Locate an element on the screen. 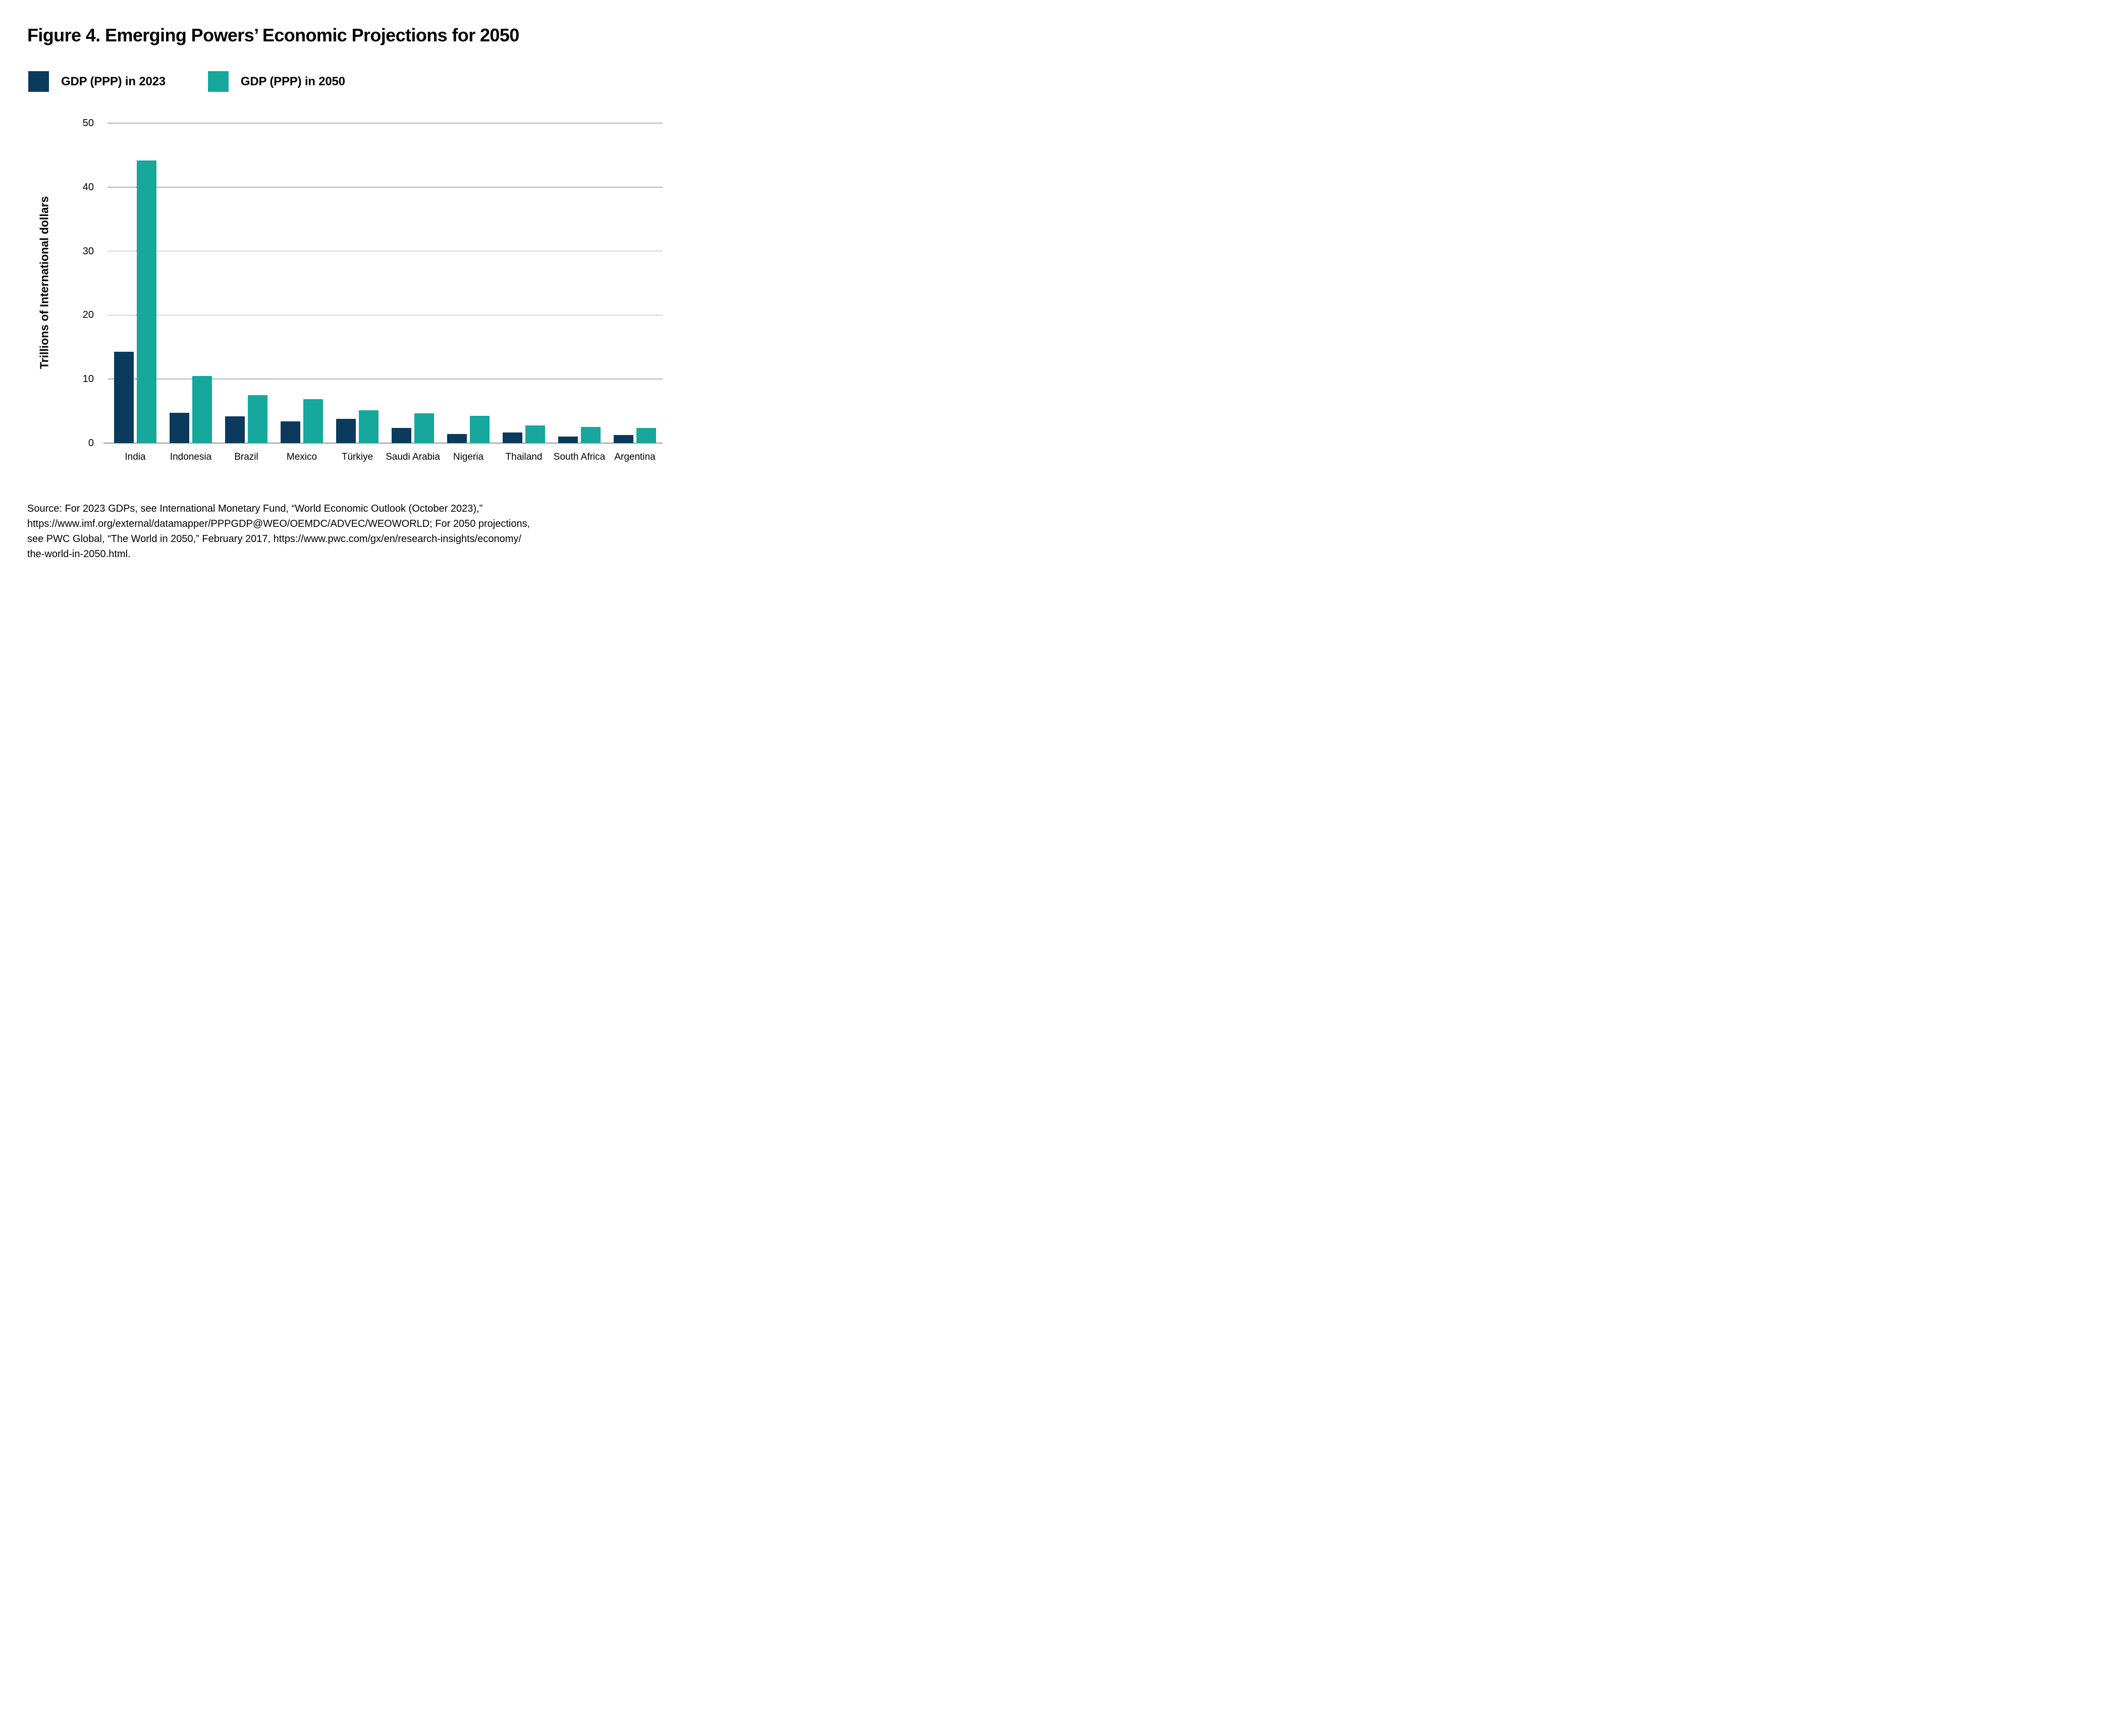 This screenshot has height=1736, width=2103. bar-brazil-2050 is located at coordinates (257, 419).